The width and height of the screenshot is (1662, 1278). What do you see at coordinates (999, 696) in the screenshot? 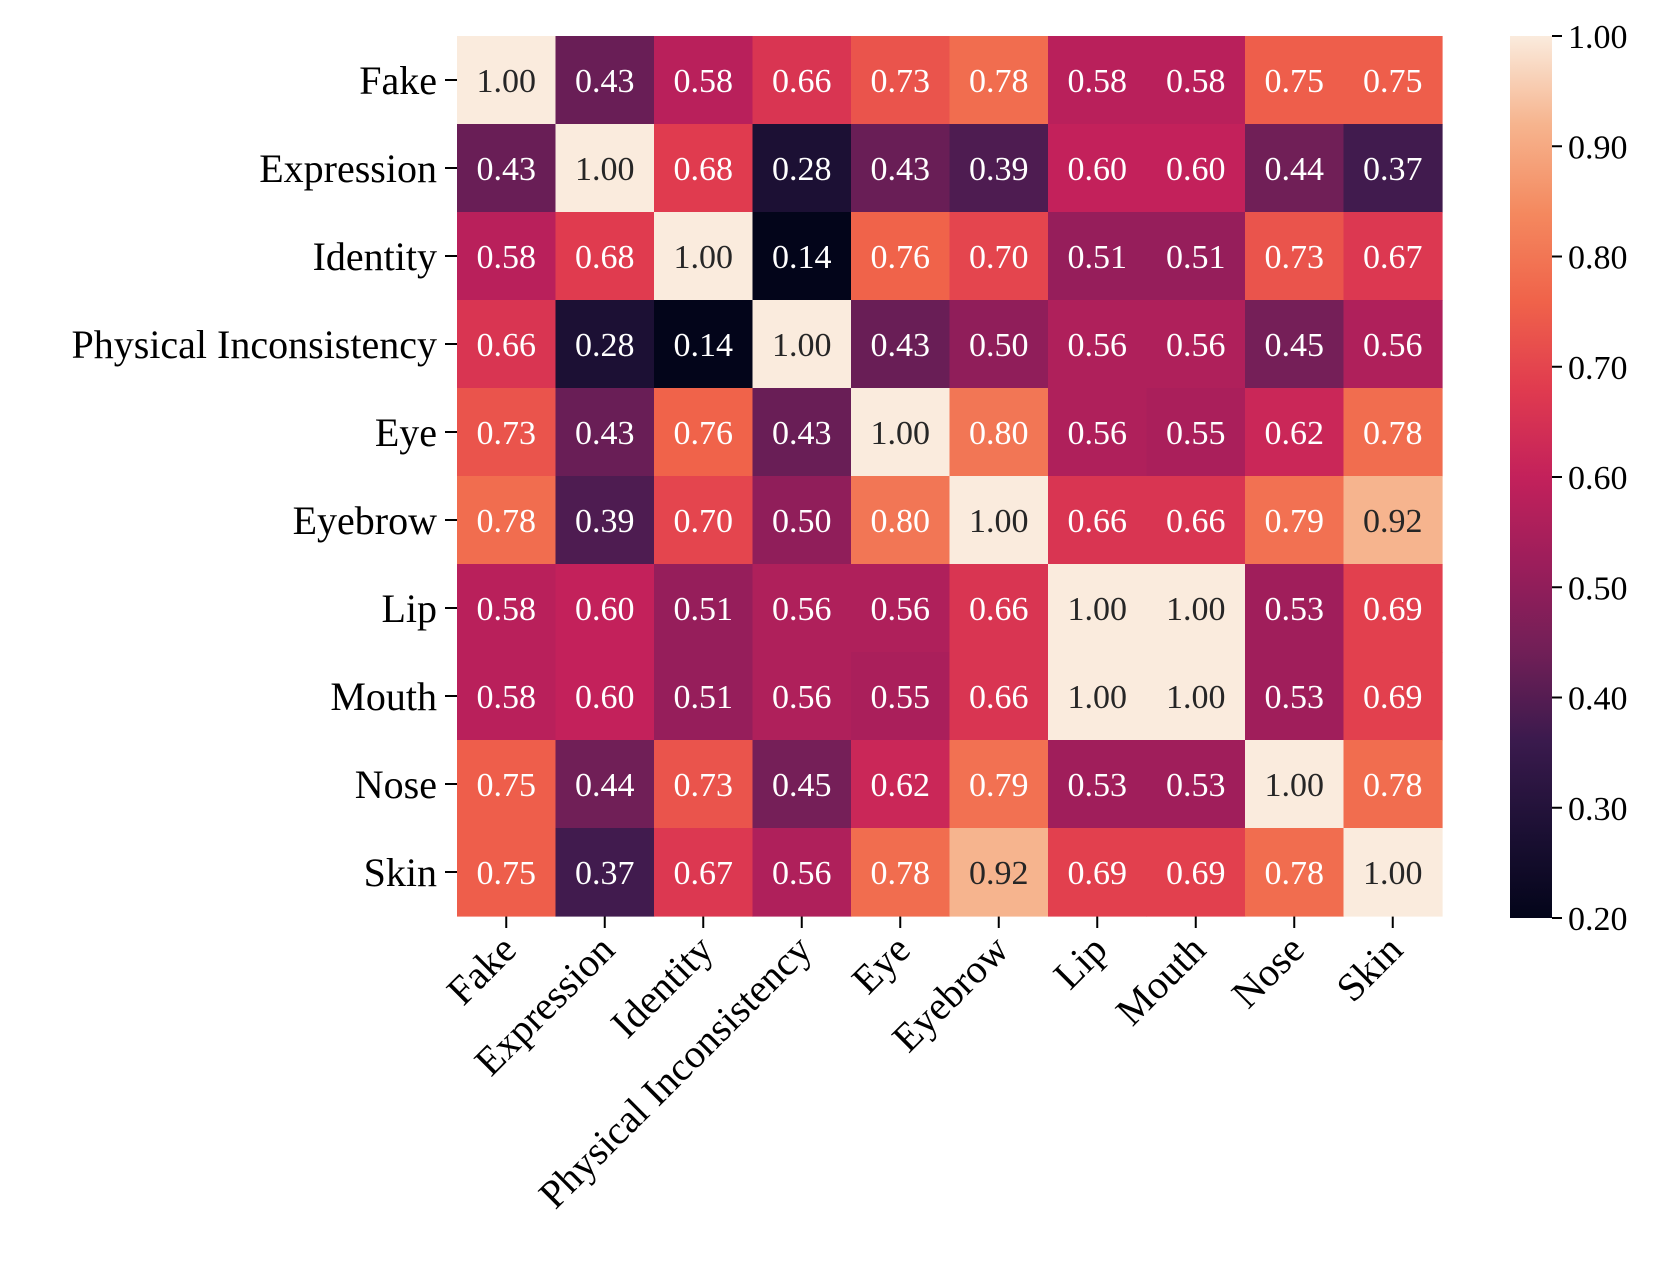
I see `cell-mouth-eyebrow` at bounding box center [999, 696].